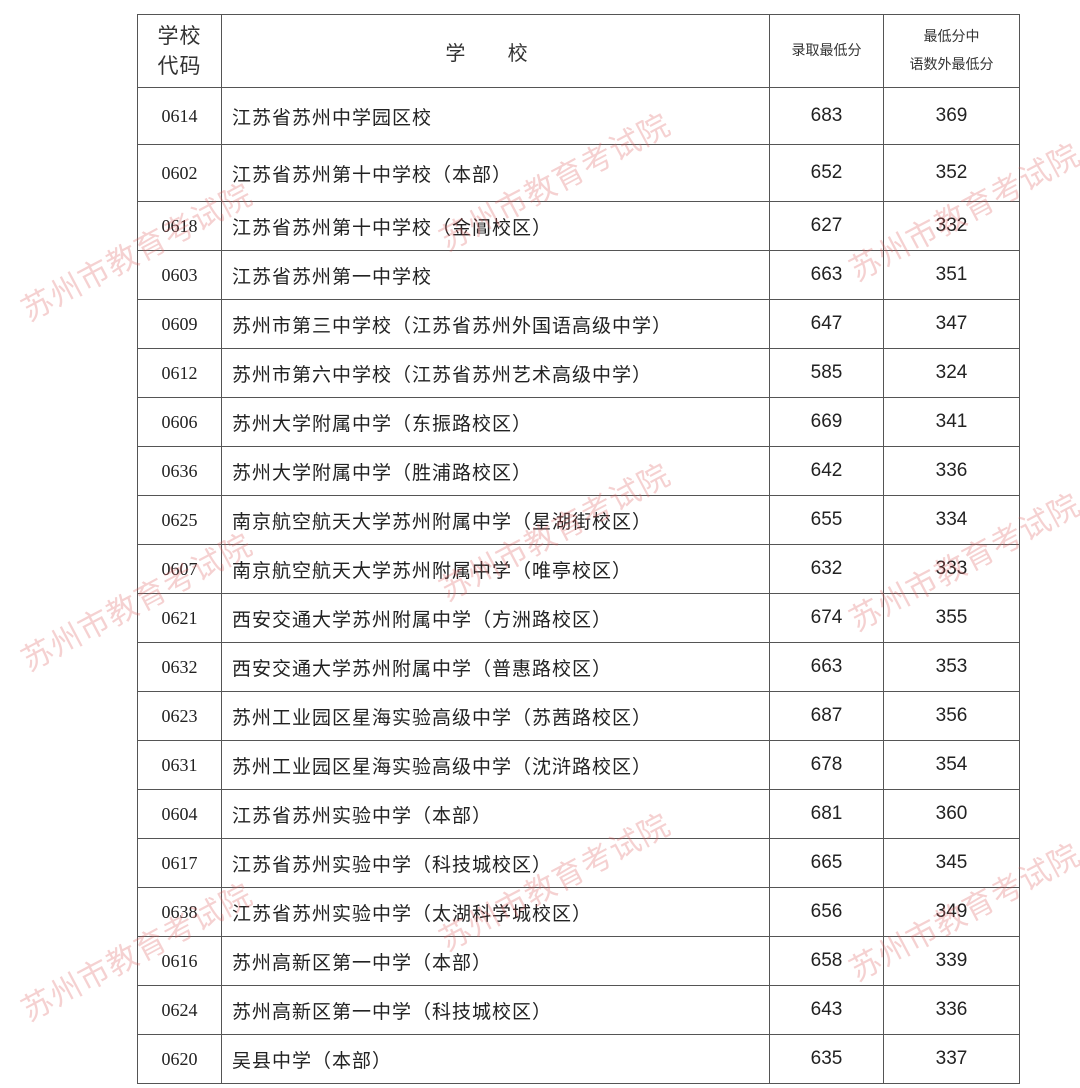  Describe the element at coordinates (179, 814) in the screenshot. I see `school-code-cell: 0604` at that location.